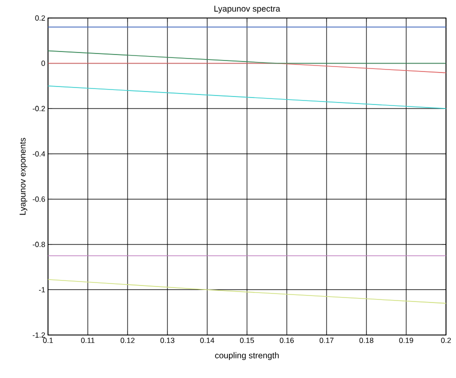 This screenshot has width=456, height=378. Describe the element at coordinates (247, 356) in the screenshot. I see `x-axis-title: coupling strength` at that location.